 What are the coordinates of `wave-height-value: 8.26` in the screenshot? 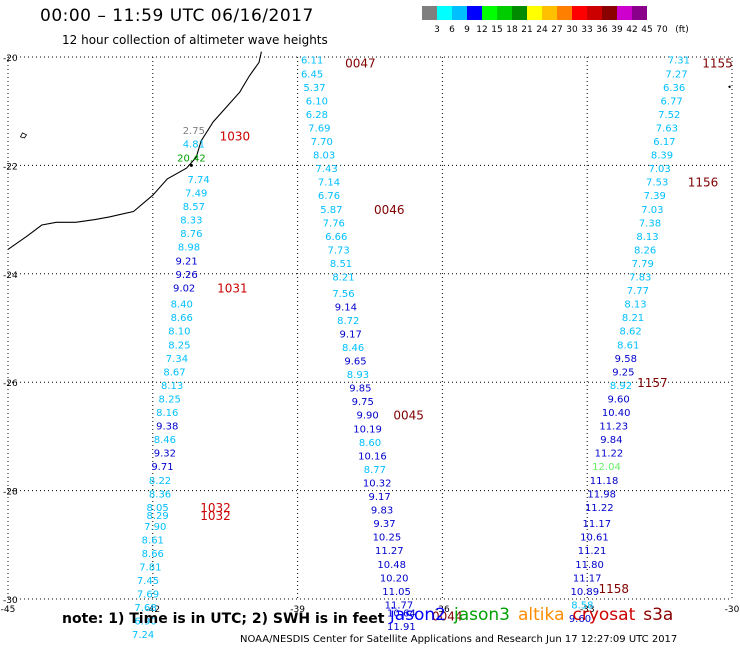 It's located at (645, 250).